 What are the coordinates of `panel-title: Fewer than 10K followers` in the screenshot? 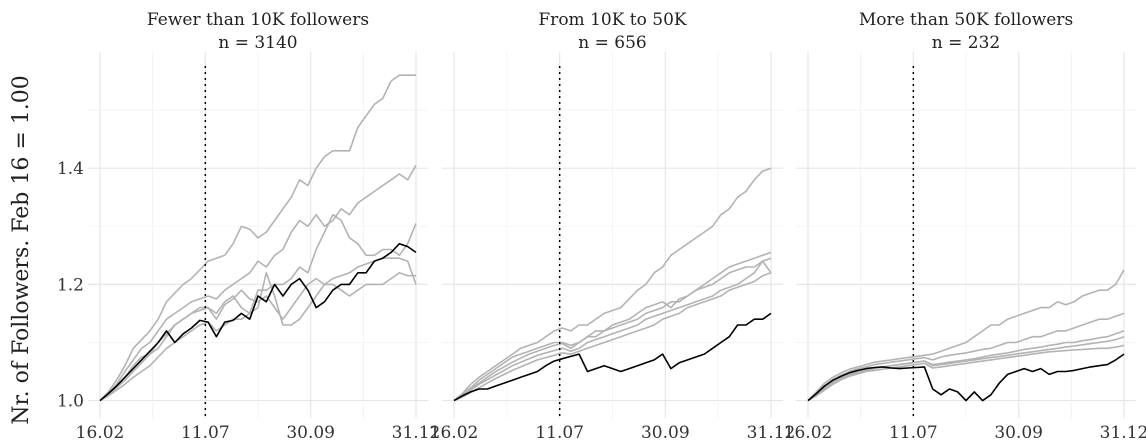 It's located at (258, 20).